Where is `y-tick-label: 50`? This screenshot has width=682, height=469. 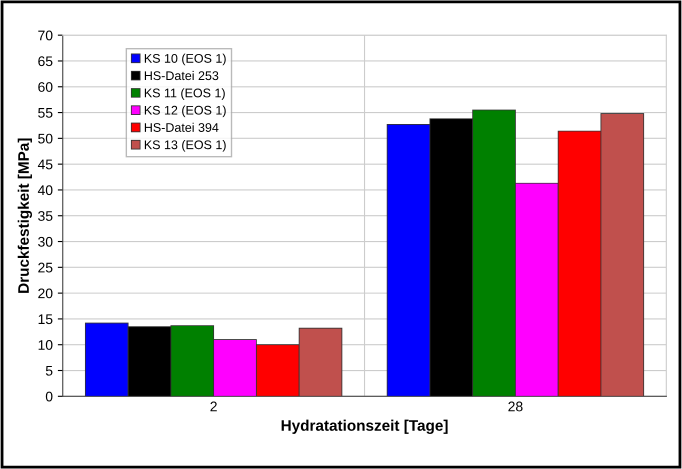
y-tick-label: 50 is located at coordinates (45, 139).